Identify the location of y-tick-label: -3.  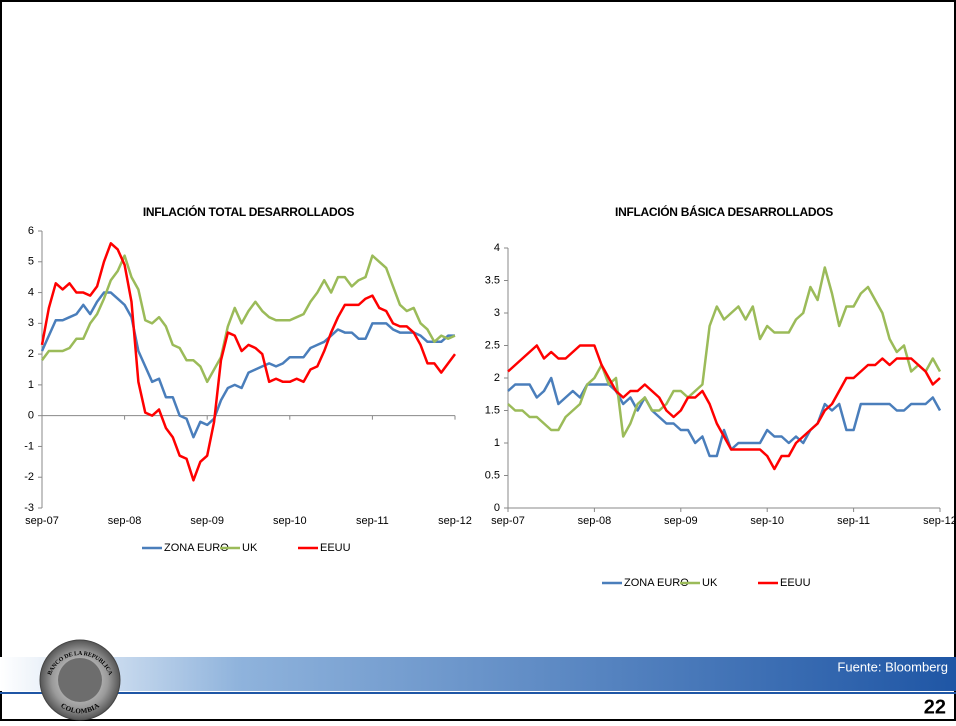
(29, 508).